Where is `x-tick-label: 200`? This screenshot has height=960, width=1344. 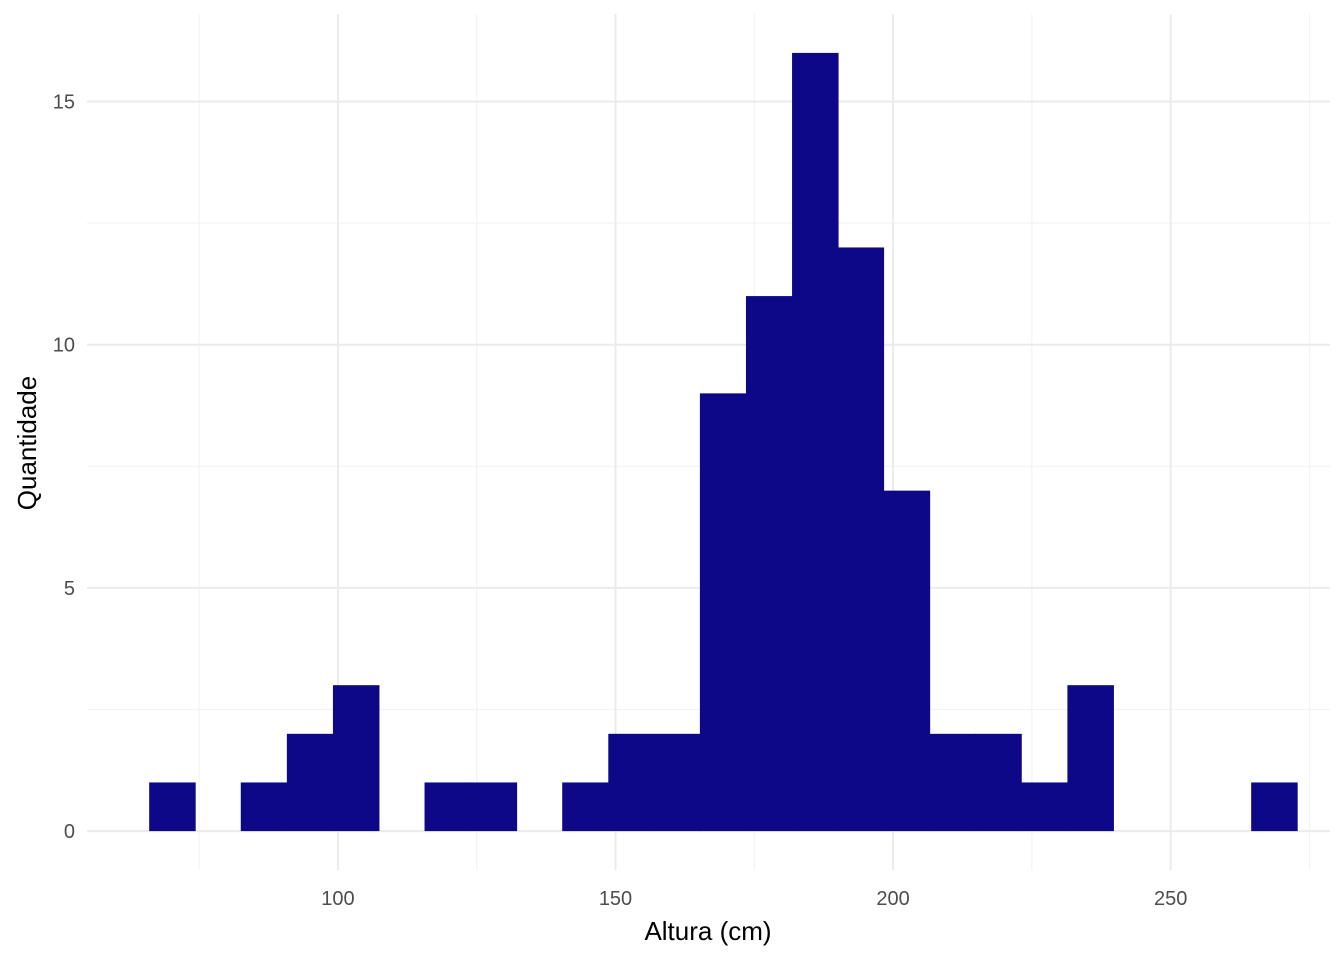 x-tick-label: 200 is located at coordinates (892, 899).